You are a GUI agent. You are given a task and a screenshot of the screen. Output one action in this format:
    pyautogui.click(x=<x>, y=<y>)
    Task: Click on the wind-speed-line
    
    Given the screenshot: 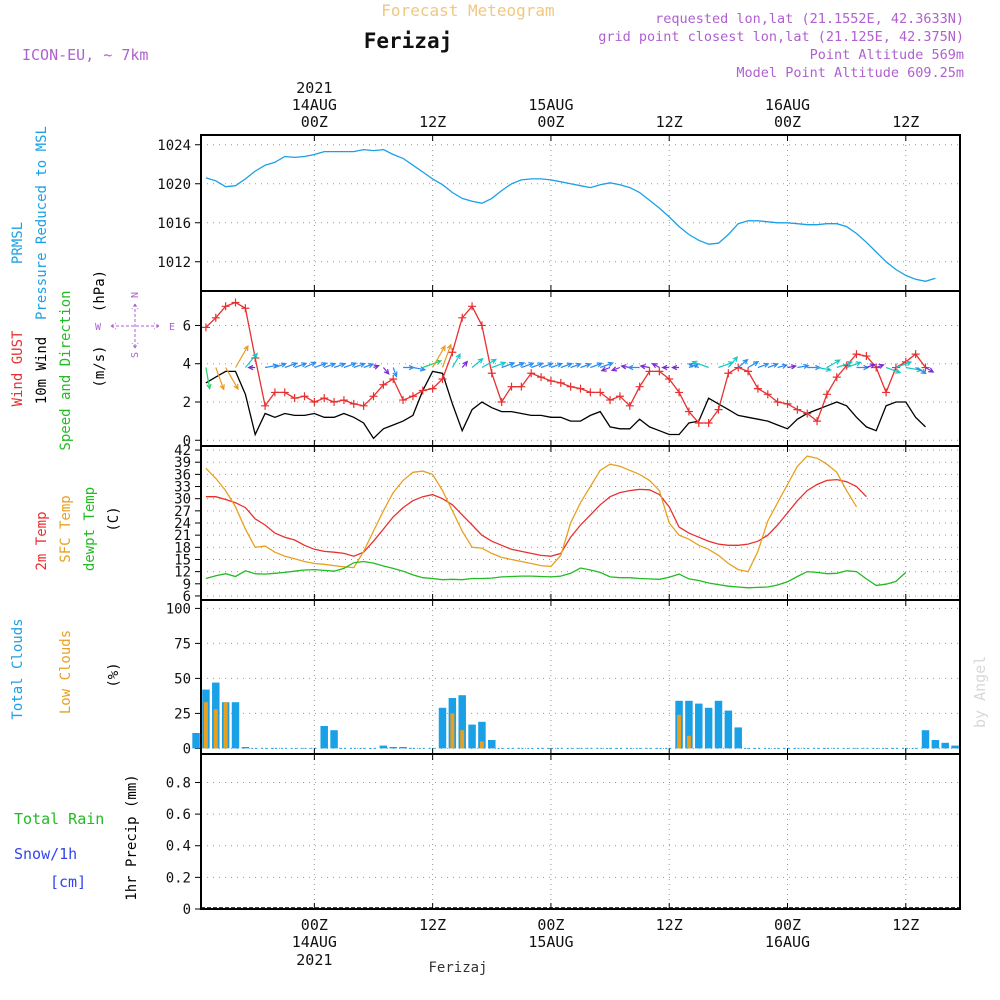 What is the action you would take?
    pyautogui.click(x=565, y=405)
    